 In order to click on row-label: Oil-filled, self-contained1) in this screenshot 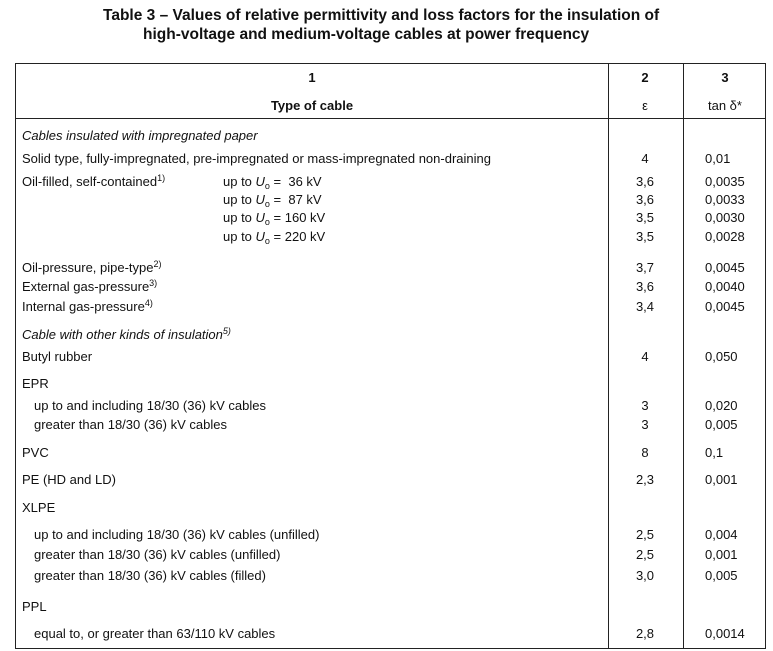, I will do `click(93, 182)`.